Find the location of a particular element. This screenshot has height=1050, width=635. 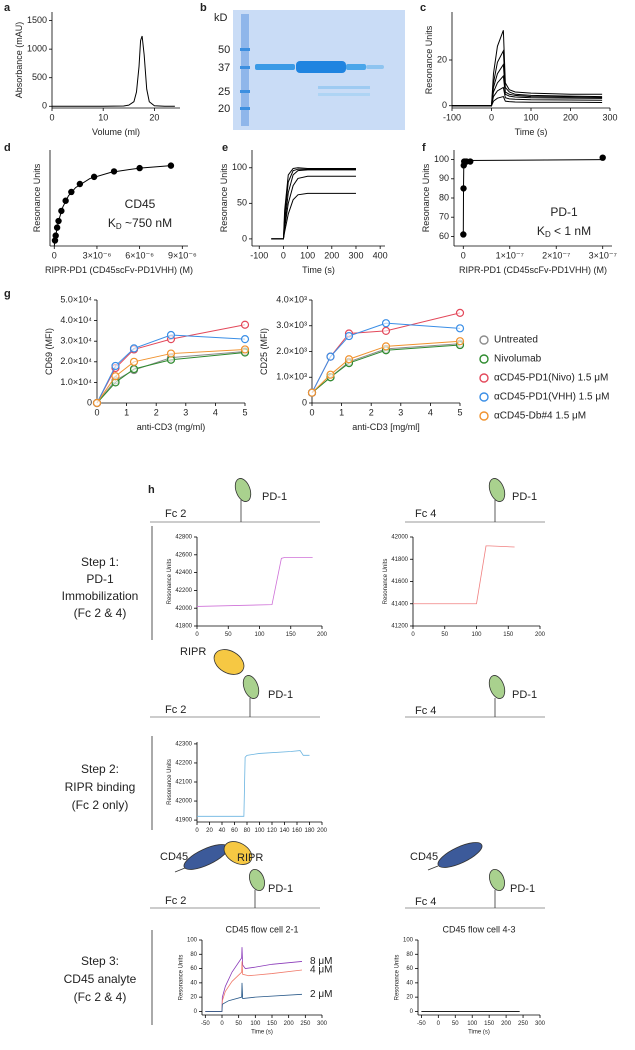

y-tick-label: 42200 is located at coordinates (183, 764).